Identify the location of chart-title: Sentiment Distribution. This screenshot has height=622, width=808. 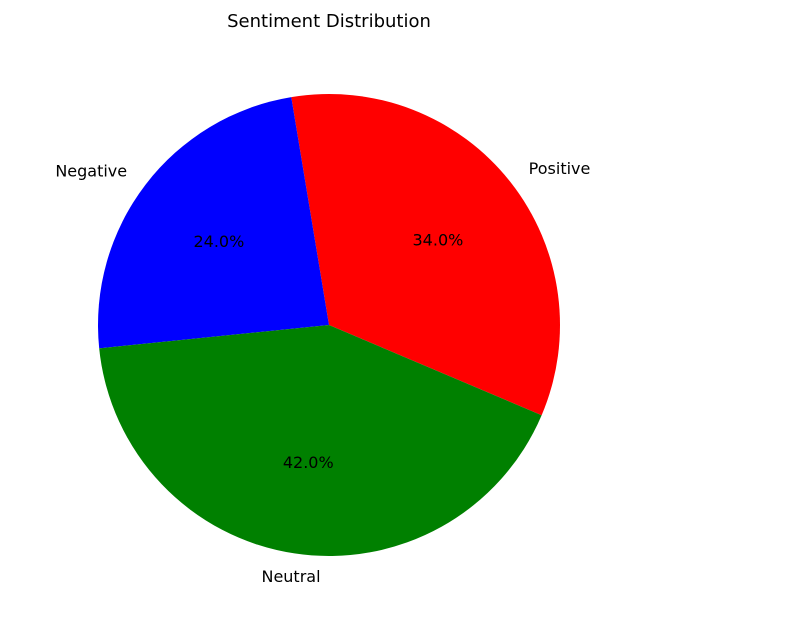
(329, 21).